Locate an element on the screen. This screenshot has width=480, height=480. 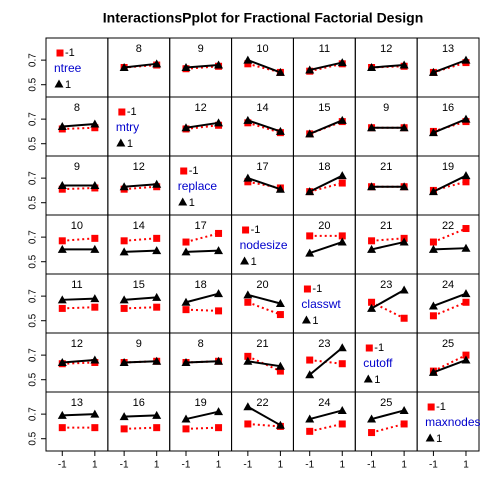
factor-name: replace is located at coordinates (198, 186).